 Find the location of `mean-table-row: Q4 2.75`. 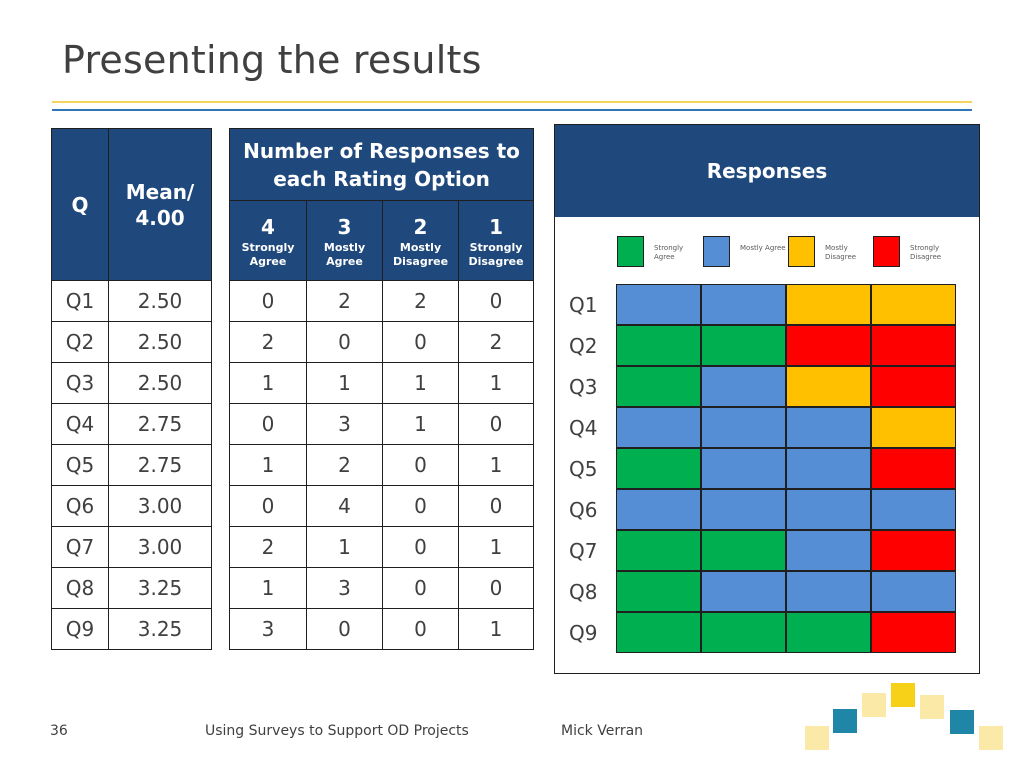

mean-table-row: Q4 2.75 is located at coordinates (131, 424).